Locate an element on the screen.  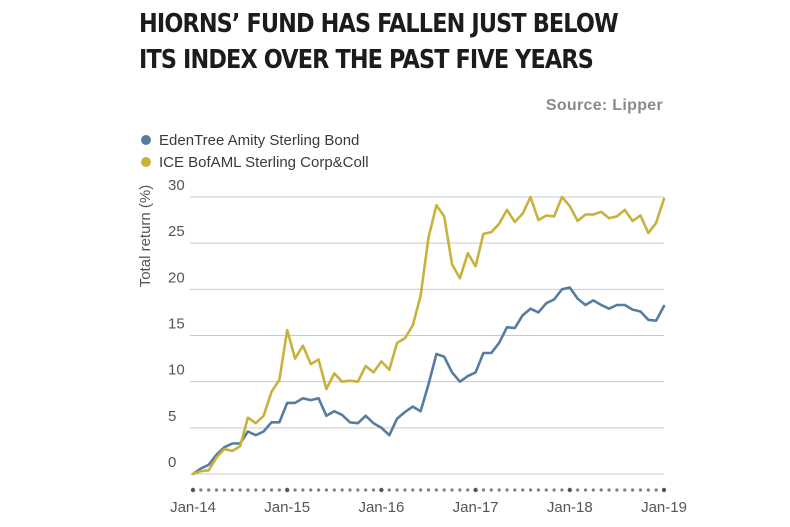
legend-label-1: EdenTree Amity Sterling Bond is located at coordinates (259, 140).